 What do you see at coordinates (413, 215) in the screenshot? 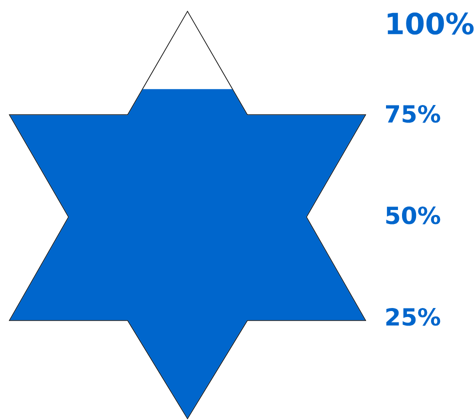
I see `y-tick-label: 50%` at bounding box center [413, 215].